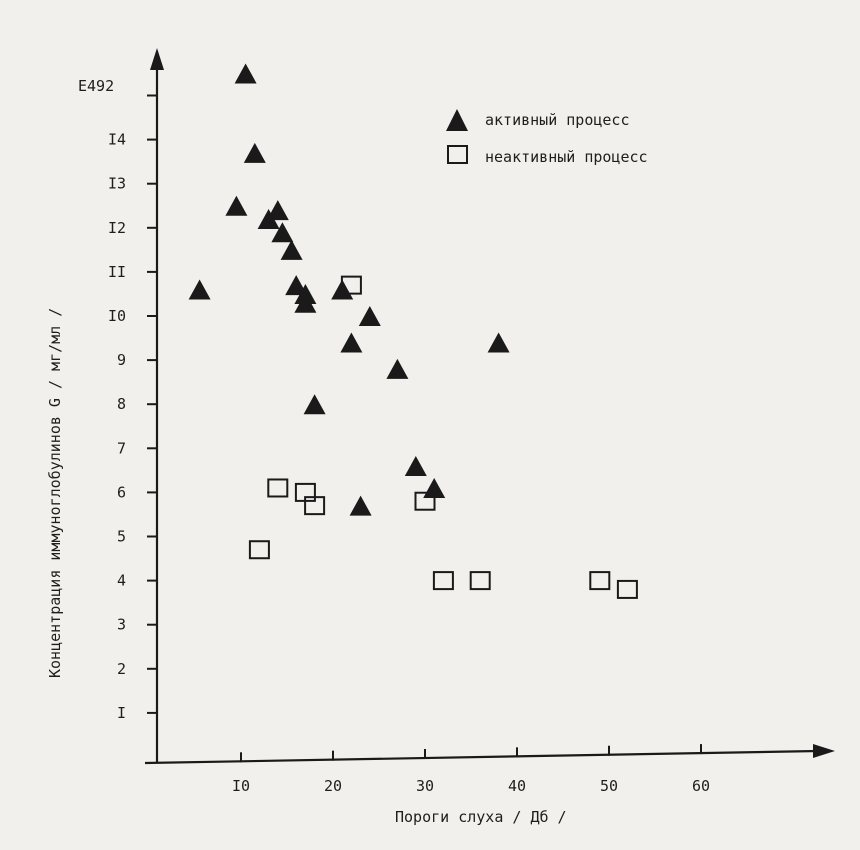 The image size is (860, 850). I want to click on y-tick-label: 9, so click(121, 360).